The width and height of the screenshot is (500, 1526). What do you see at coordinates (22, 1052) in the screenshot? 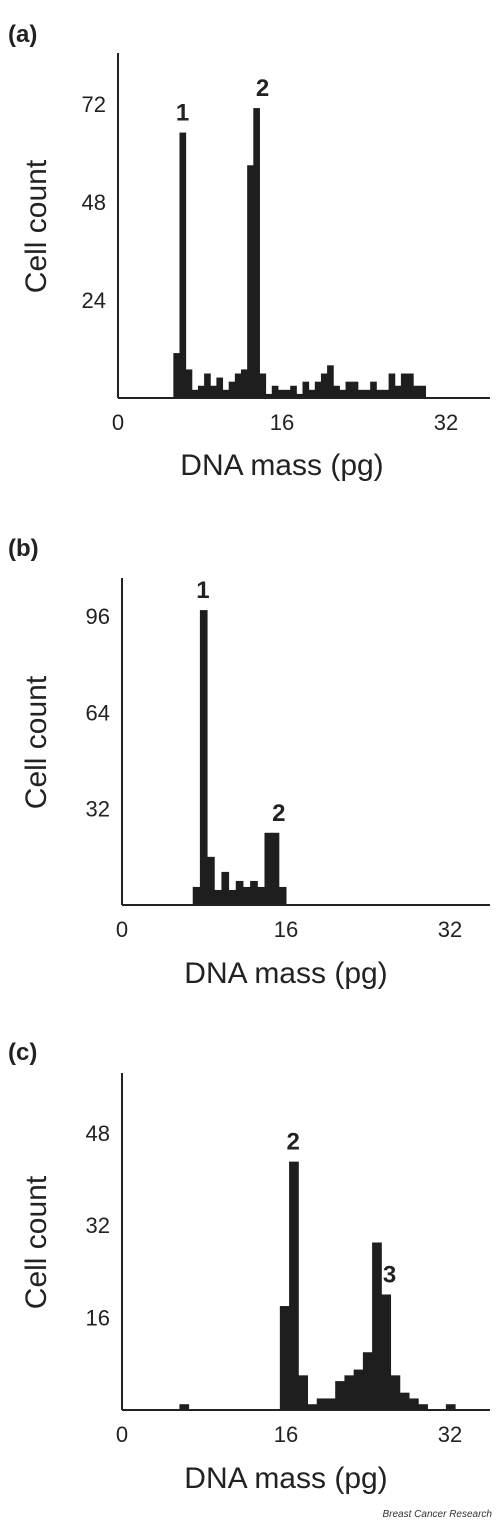
I see `panel-label: (c)` at bounding box center [22, 1052].